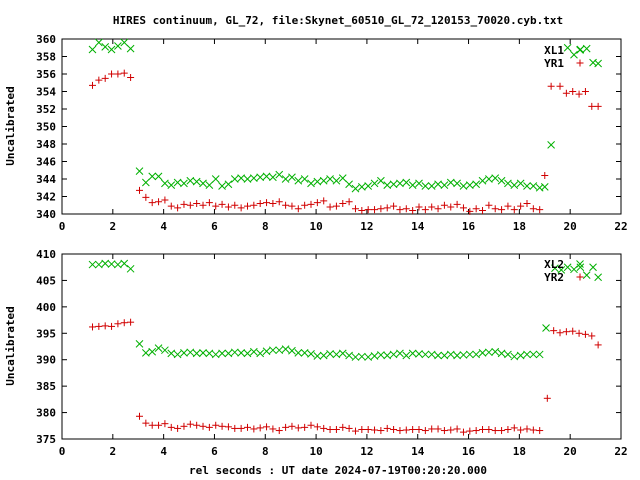  I want to click on x-tick-label: 0, so click(62, 451).